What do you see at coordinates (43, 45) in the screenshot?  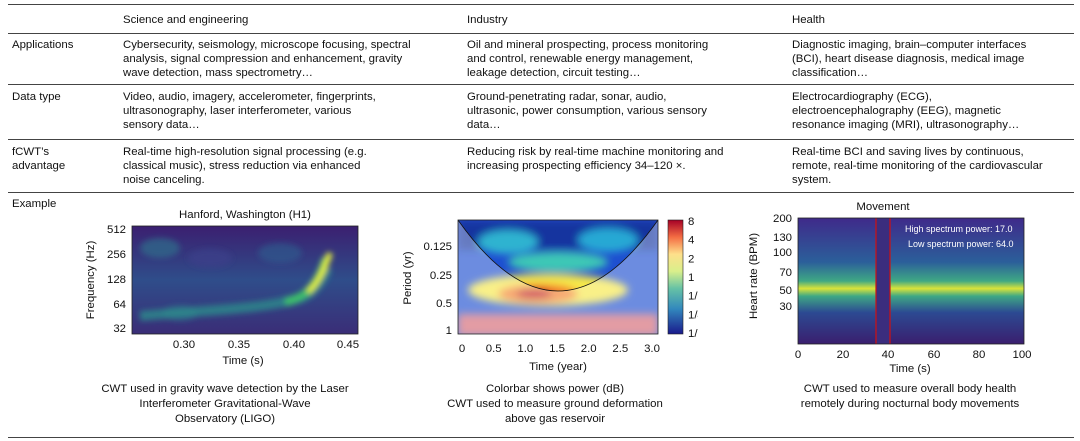 I see `row-label-applications: Applications` at bounding box center [43, 45].